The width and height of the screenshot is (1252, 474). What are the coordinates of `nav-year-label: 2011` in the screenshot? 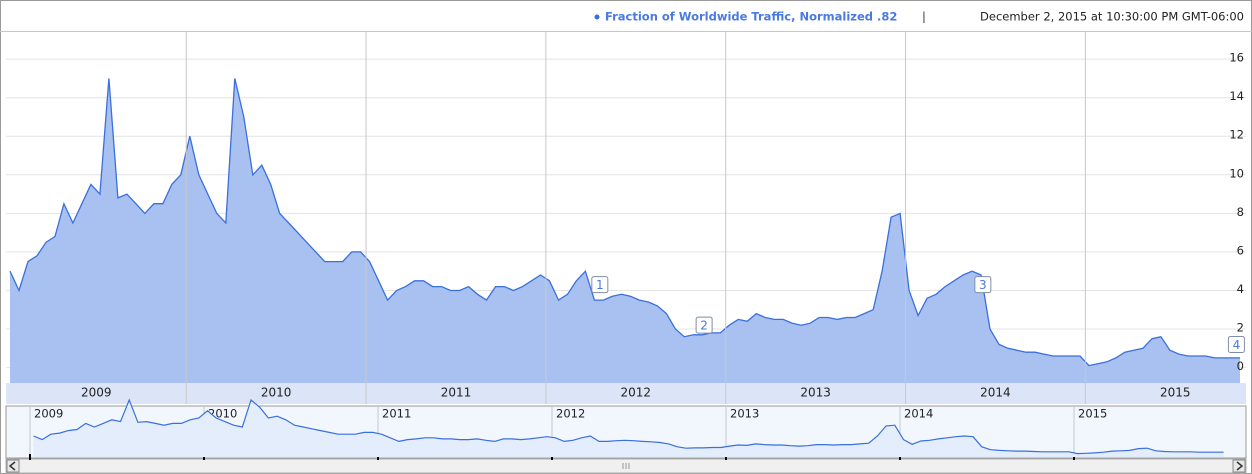 It's located at (396, 414).